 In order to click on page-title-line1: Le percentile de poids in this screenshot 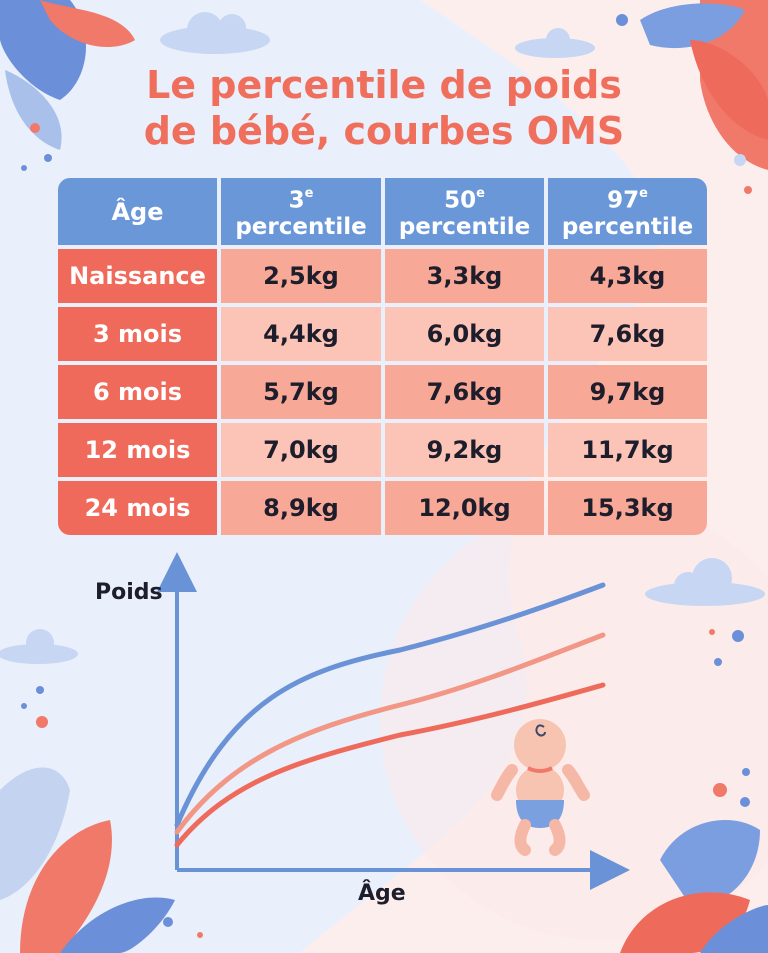, I will do `click(384, 85)`.